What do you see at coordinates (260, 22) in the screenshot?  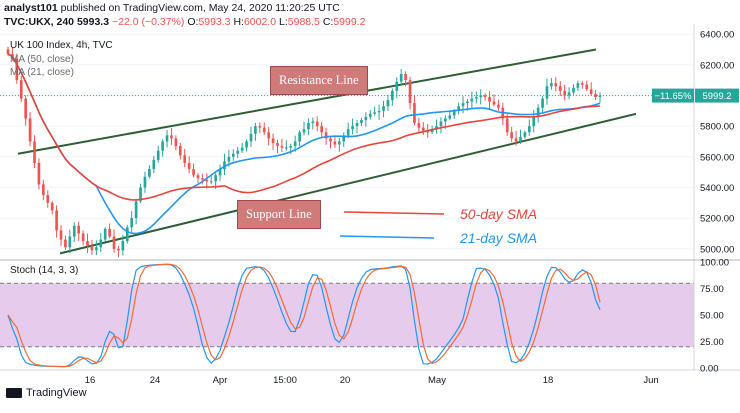 I see `high-value: 6002.0` at bounding box center [260, 22].